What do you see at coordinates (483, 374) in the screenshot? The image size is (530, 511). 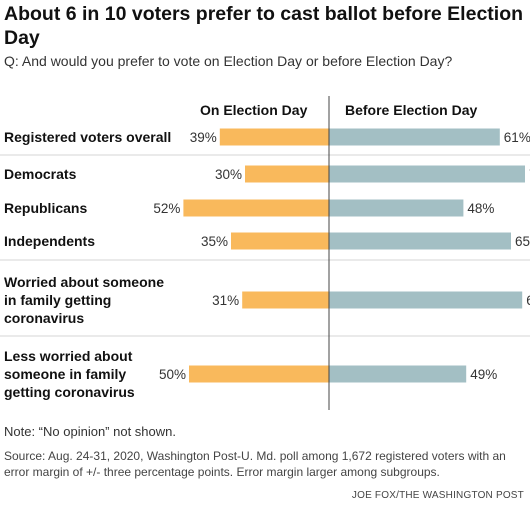 I see `data-label-before-election-day: 49%` at bounding box center [483, 374].